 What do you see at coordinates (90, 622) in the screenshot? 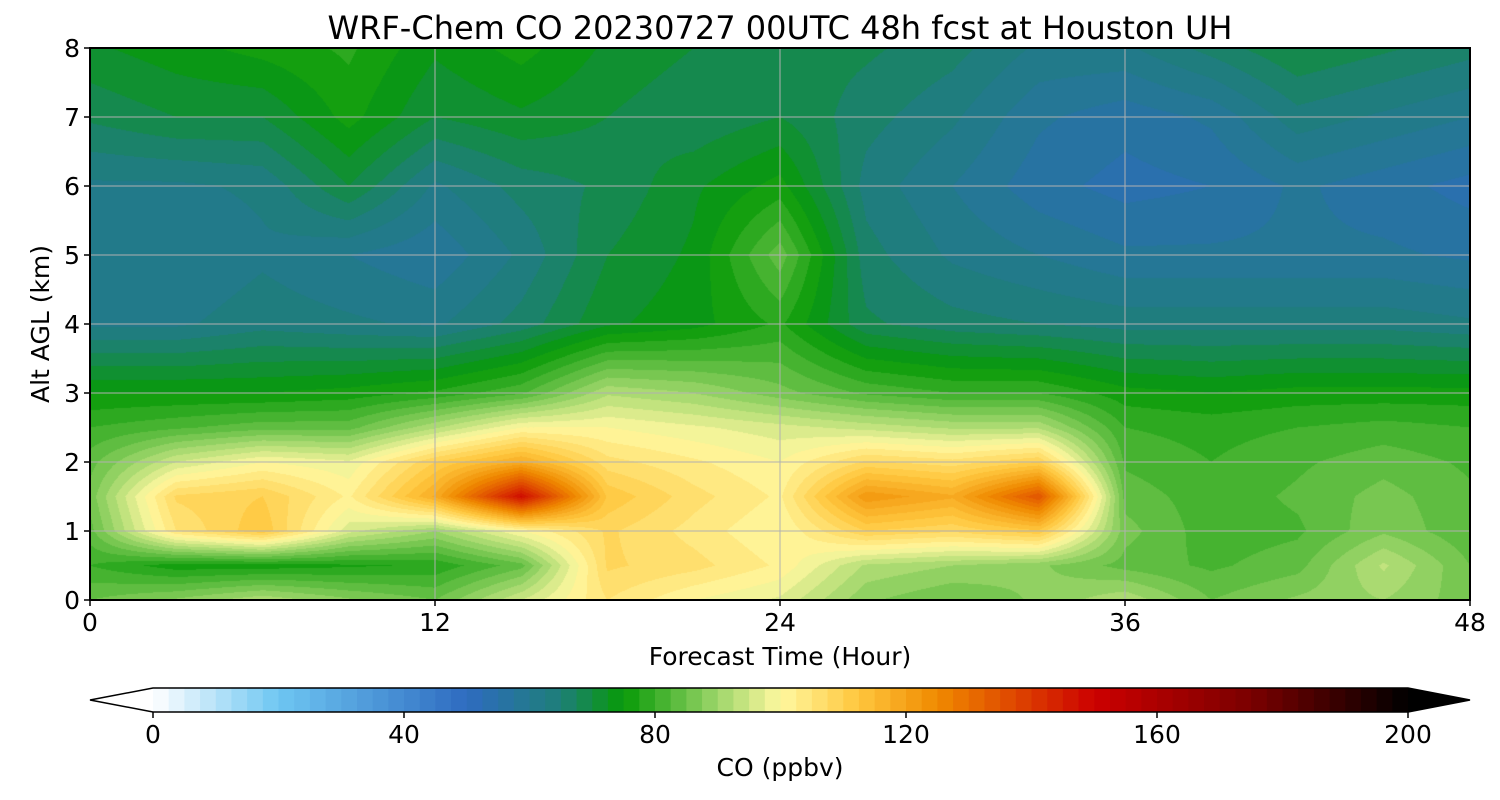
I see `x-tick-label: 0` at bounding box center [90, 622].